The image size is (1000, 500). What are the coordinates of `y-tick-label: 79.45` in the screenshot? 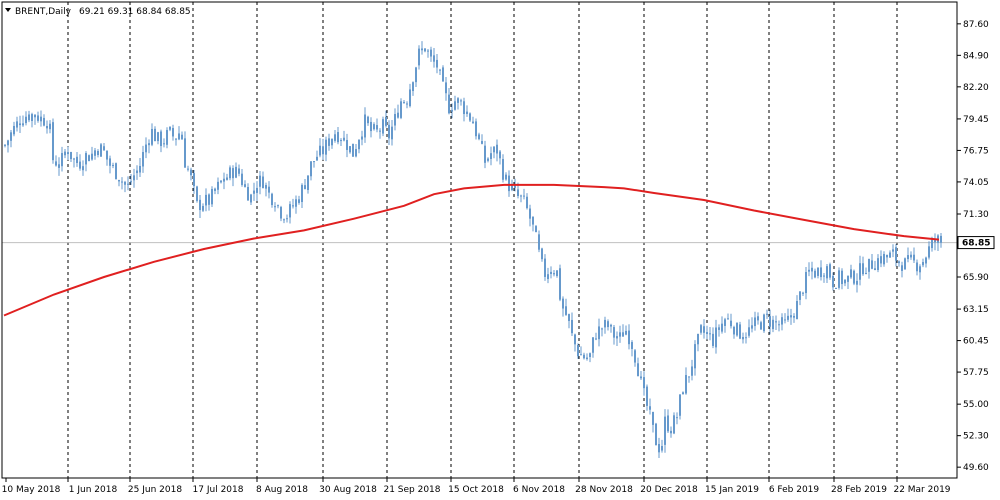 It's located at (976, 120).